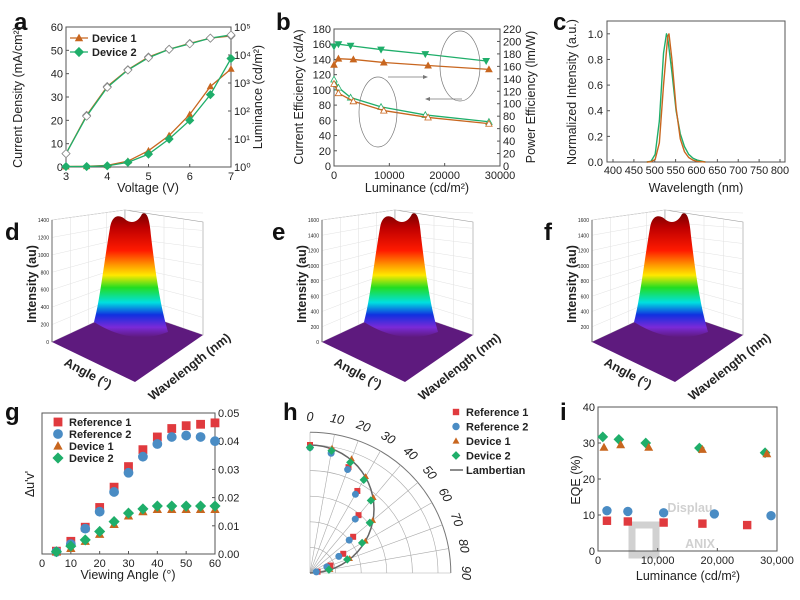  What do you see at coordinates (595, 137) in the screenshot?
I see `y-tick-label: 0.2` at bounding box center [595, 137].